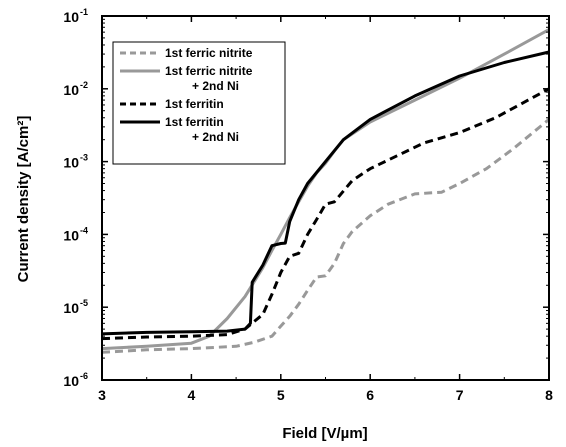 The height and width of the screenshot is (447, 566). What do you see at coordinates (84, 12) in the screenshot?
I see `y-tick-exponent: -1` at bounding box center [84, 12].